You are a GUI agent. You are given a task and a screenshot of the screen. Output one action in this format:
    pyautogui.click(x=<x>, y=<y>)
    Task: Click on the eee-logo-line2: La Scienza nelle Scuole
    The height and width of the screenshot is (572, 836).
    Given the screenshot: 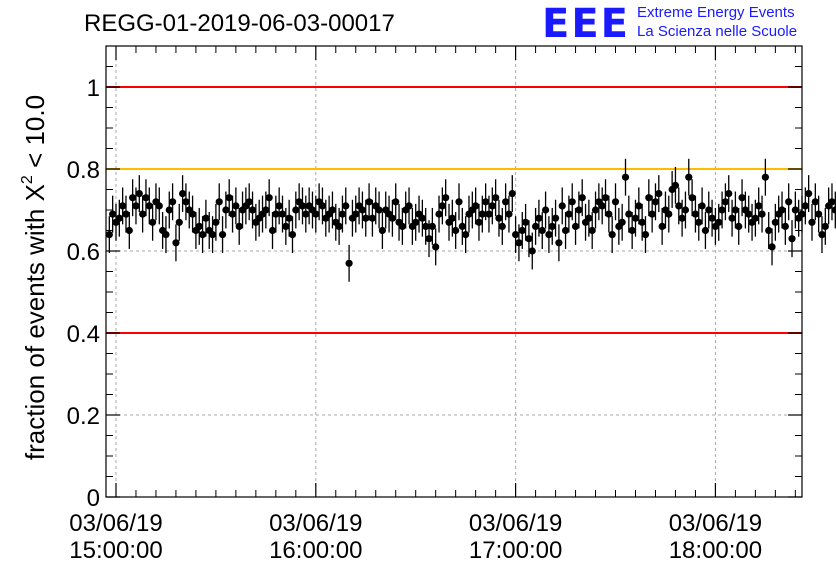 What is the action you would take?
    pyautogui.click(x=717, y=31)
    